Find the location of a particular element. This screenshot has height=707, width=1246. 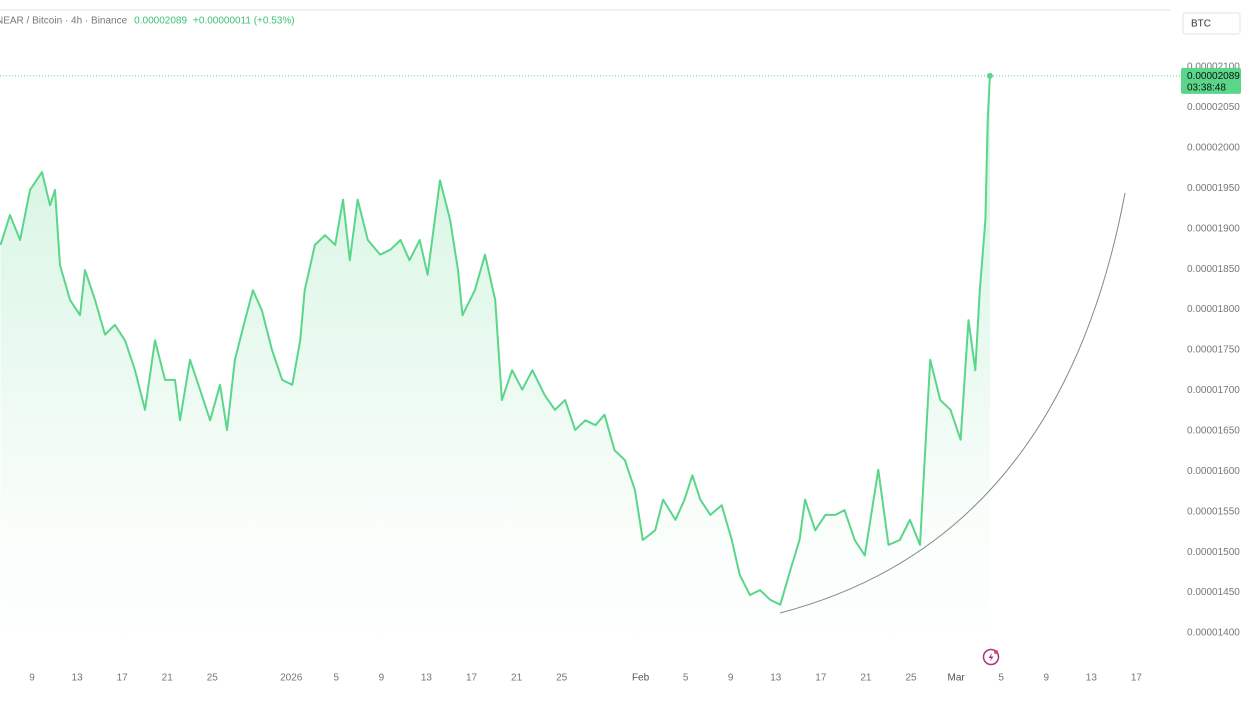

currency-box is located at coordinates (1211, 23).